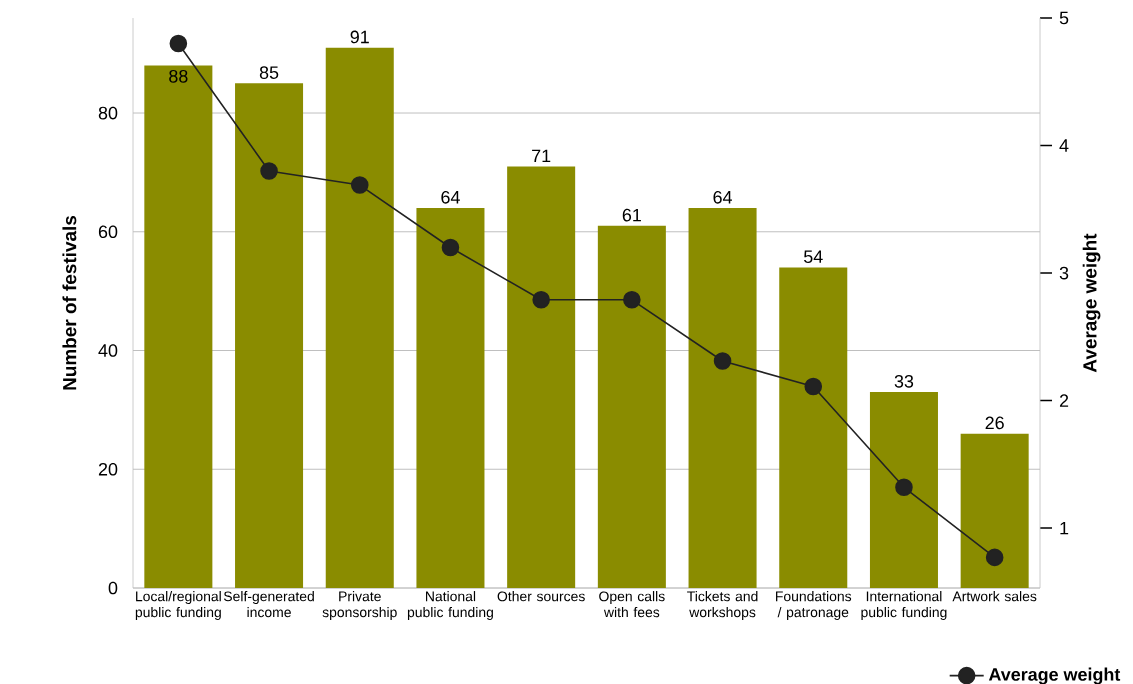  Describe the element at coordinates (904, 381) in the screenshot. I see `data-label: 33` at that location.